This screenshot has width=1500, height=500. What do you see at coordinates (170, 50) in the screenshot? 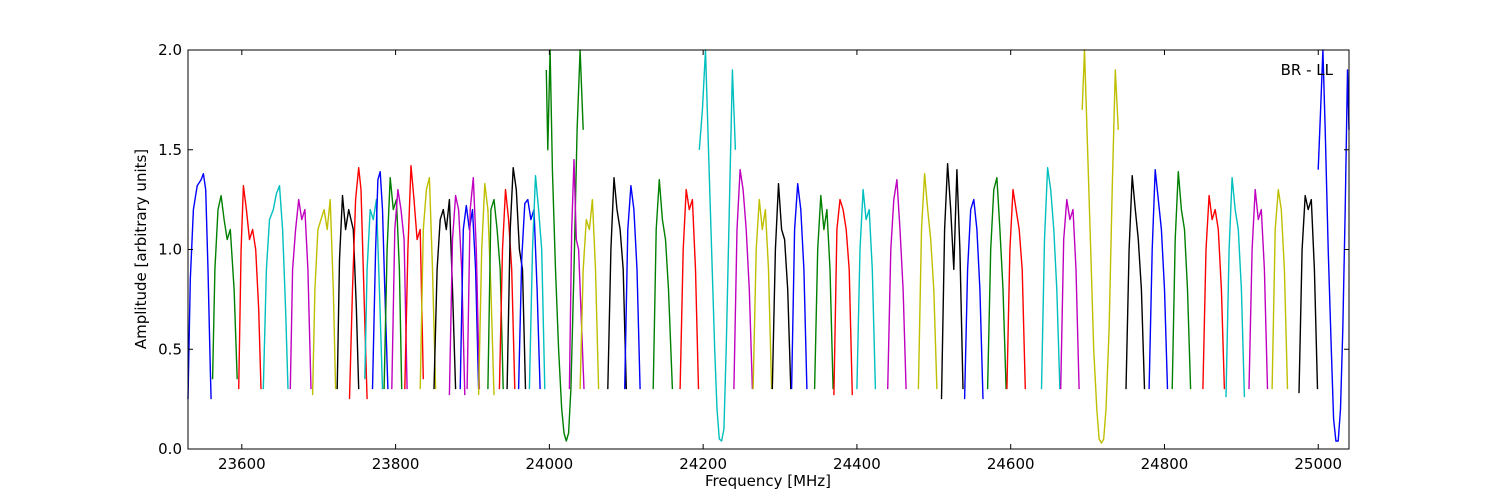
I see `y-tick-label: 2.0` at bounding box center [170, 50].